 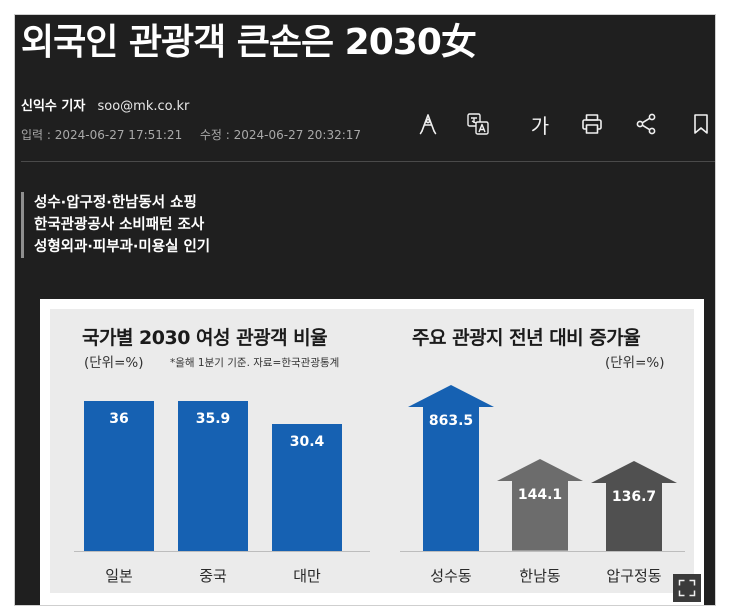 What do you see at coordinates (119, 419) in the screenshot?
I see `bar-value-label: 36` at bounding box center [119, 419].